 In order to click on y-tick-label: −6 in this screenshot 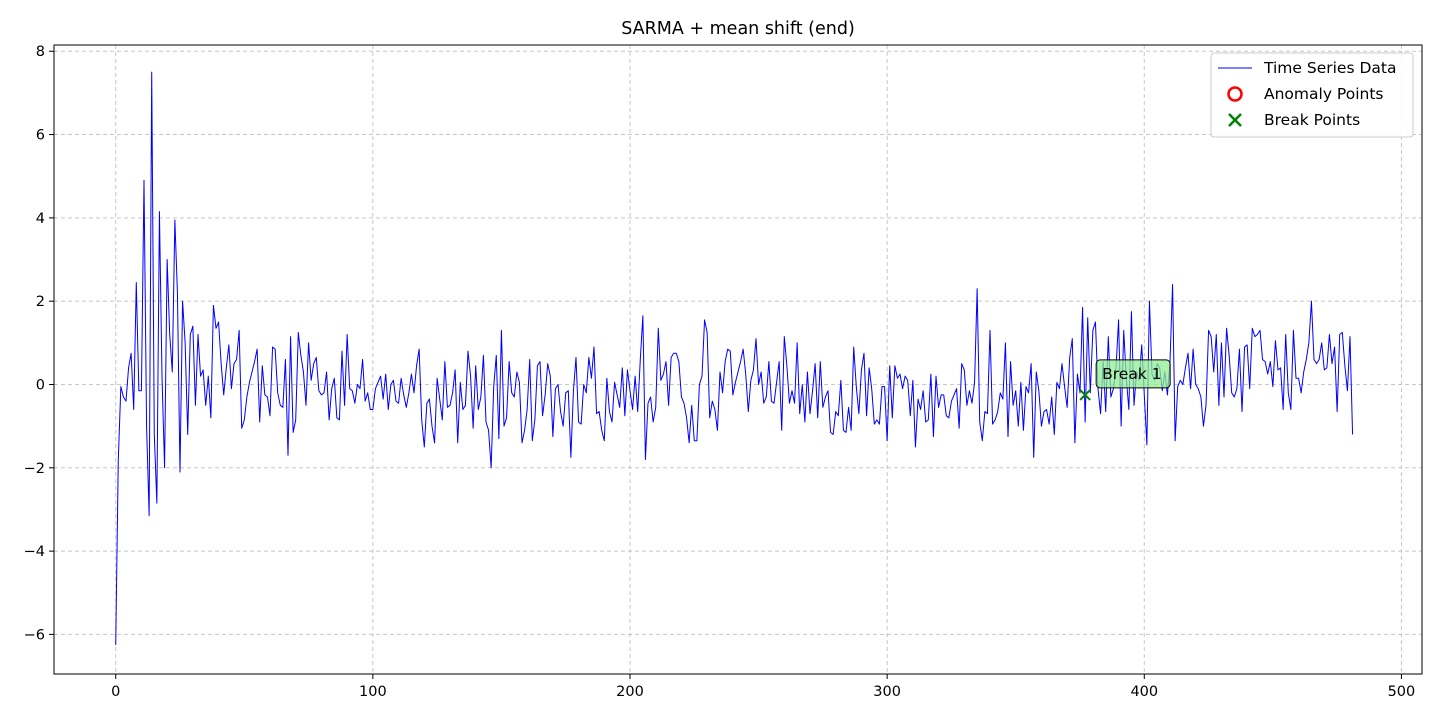, I will do `click(34, 635)`.